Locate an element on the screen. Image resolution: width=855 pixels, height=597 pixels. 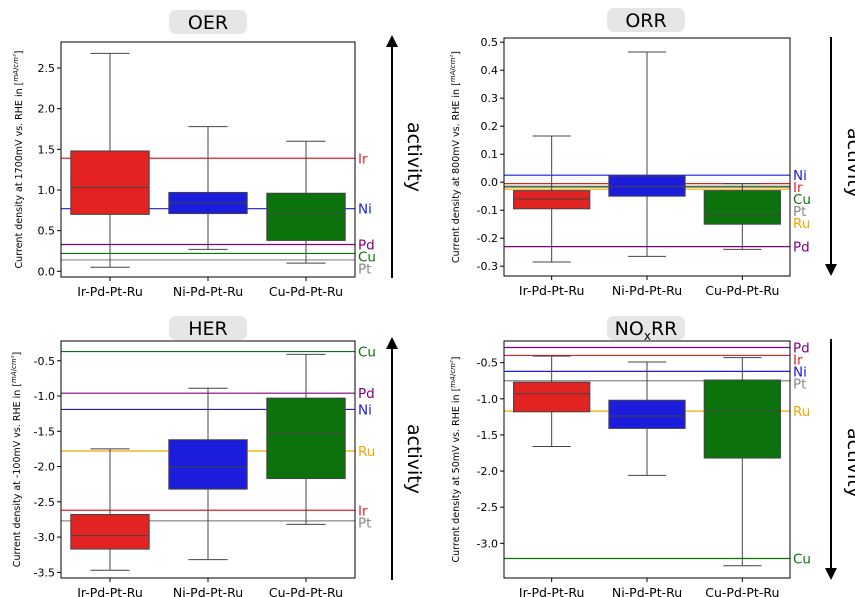
chart-title: NOxRR is located at coordinates (646, 330).